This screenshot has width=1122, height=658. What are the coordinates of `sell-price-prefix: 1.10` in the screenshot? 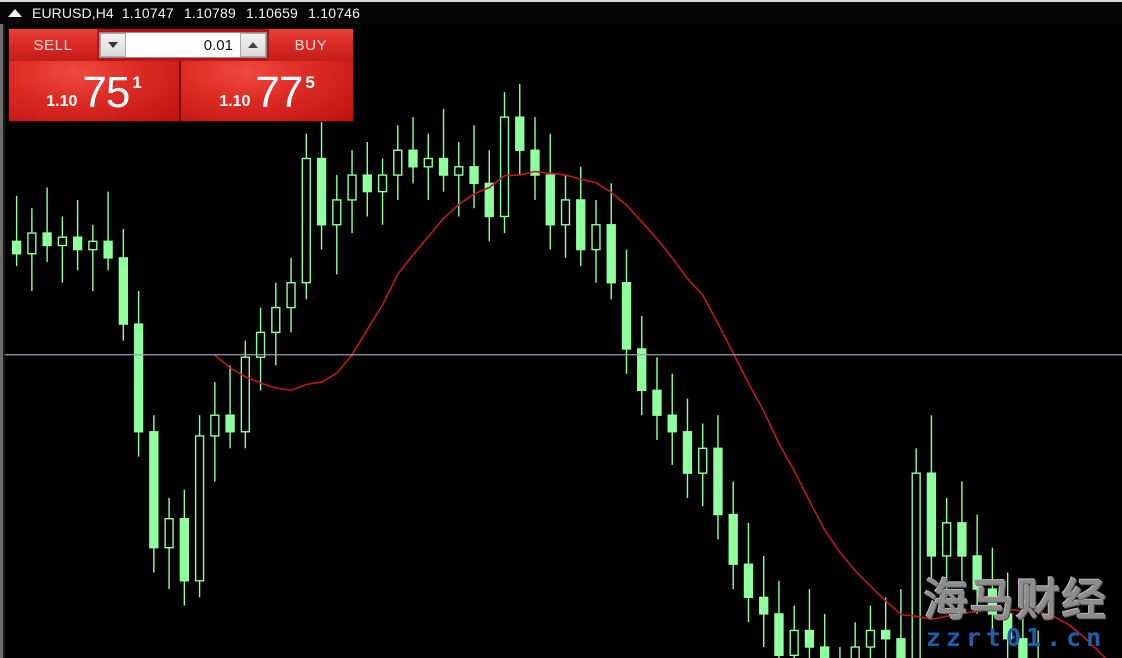 It's located at (62, 101).